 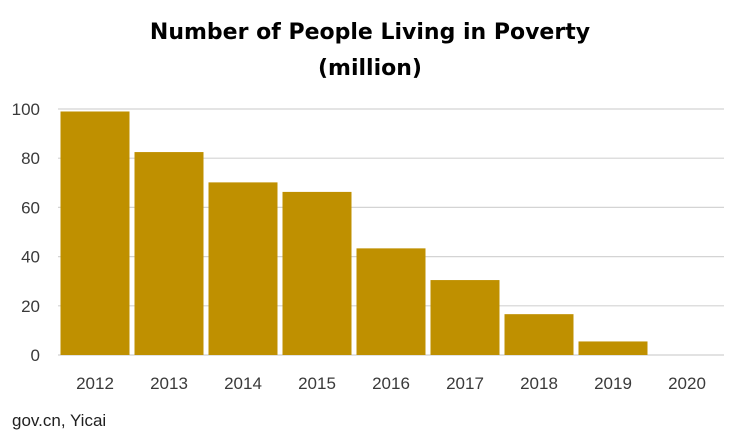 I want to click on x-axis-tick-labels: 2012 2013 2014 2015 2016 2017 2018 2019 2020, so click(x=391, y=383).